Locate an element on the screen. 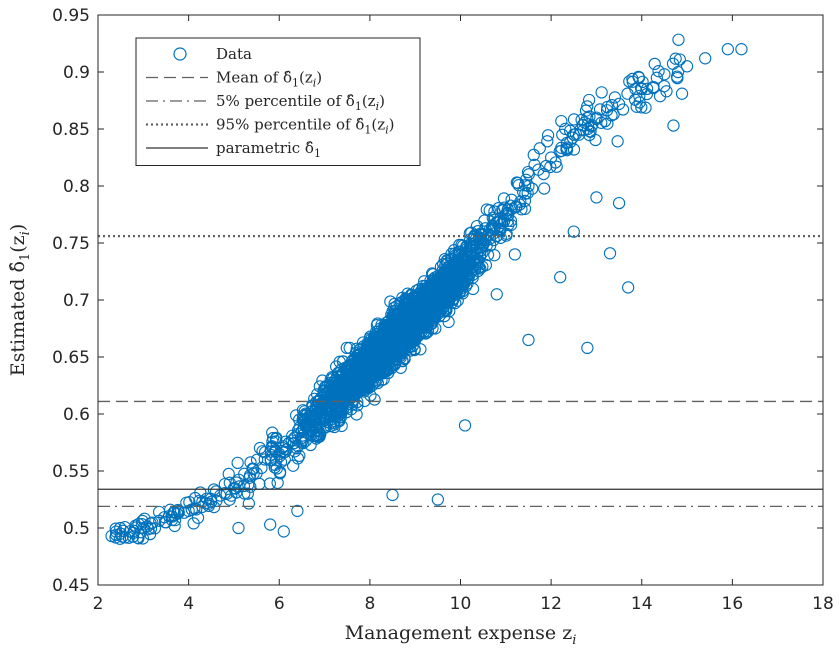  x-tick-label: 8 is located at coordinates (369, 604).